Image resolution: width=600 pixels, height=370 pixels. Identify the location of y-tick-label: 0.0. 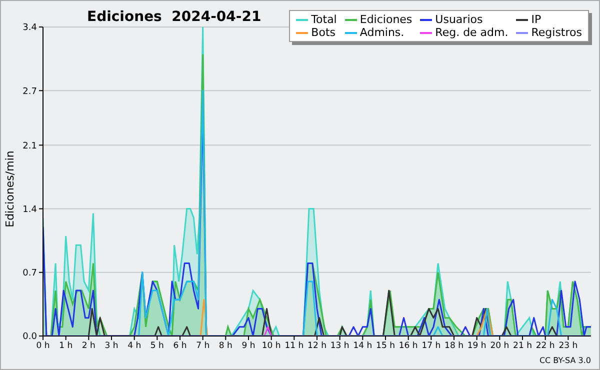
(30, 337).